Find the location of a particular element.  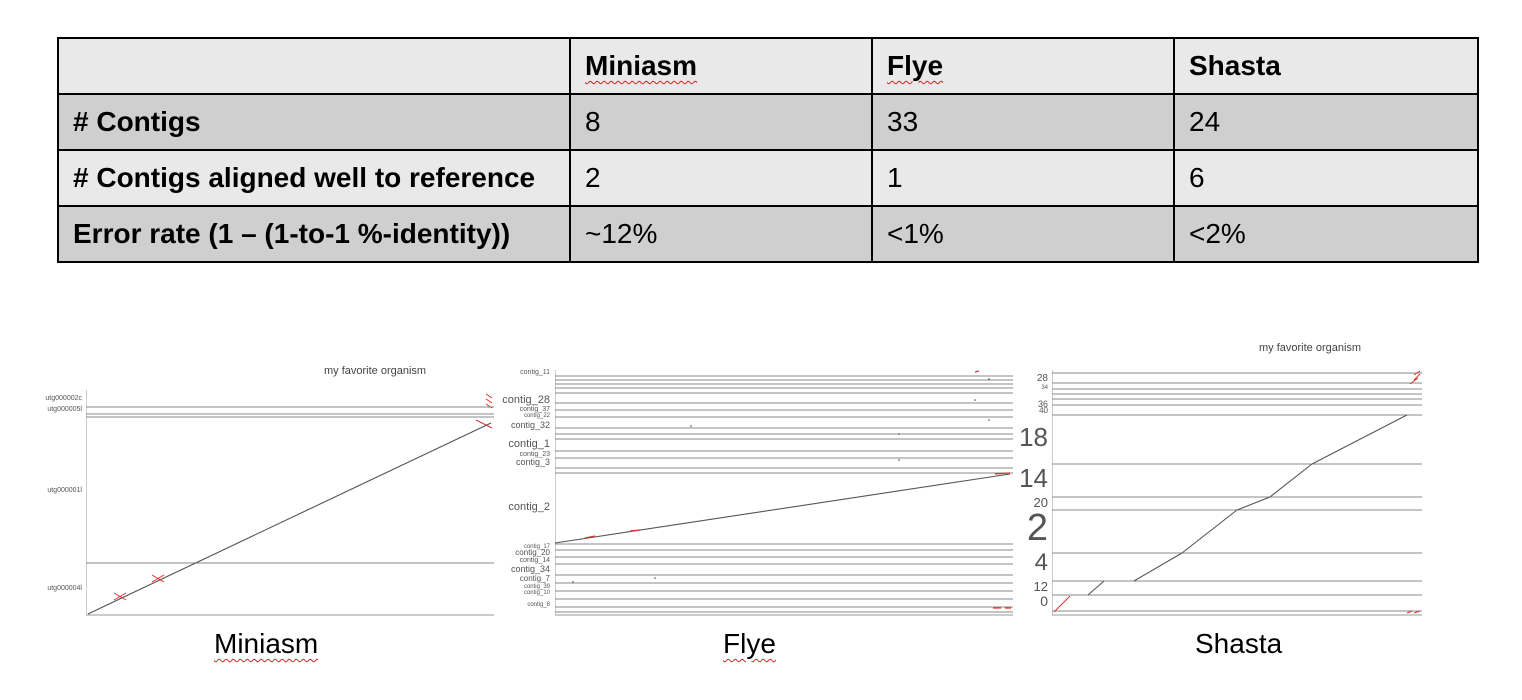

shasta-plot-area is located at coordinates (1237, 493).